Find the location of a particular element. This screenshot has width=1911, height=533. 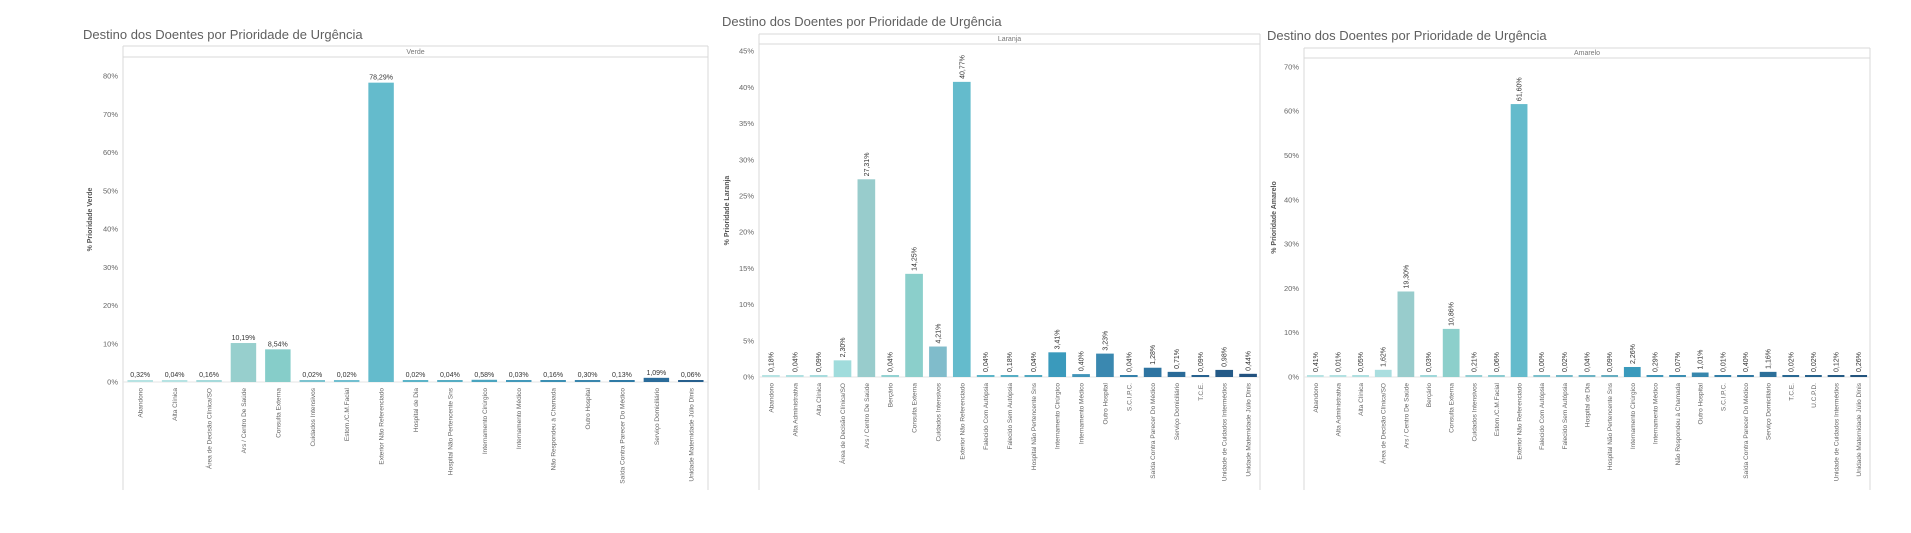

data-label: 0,07% is located at coordinates (1678, 362).